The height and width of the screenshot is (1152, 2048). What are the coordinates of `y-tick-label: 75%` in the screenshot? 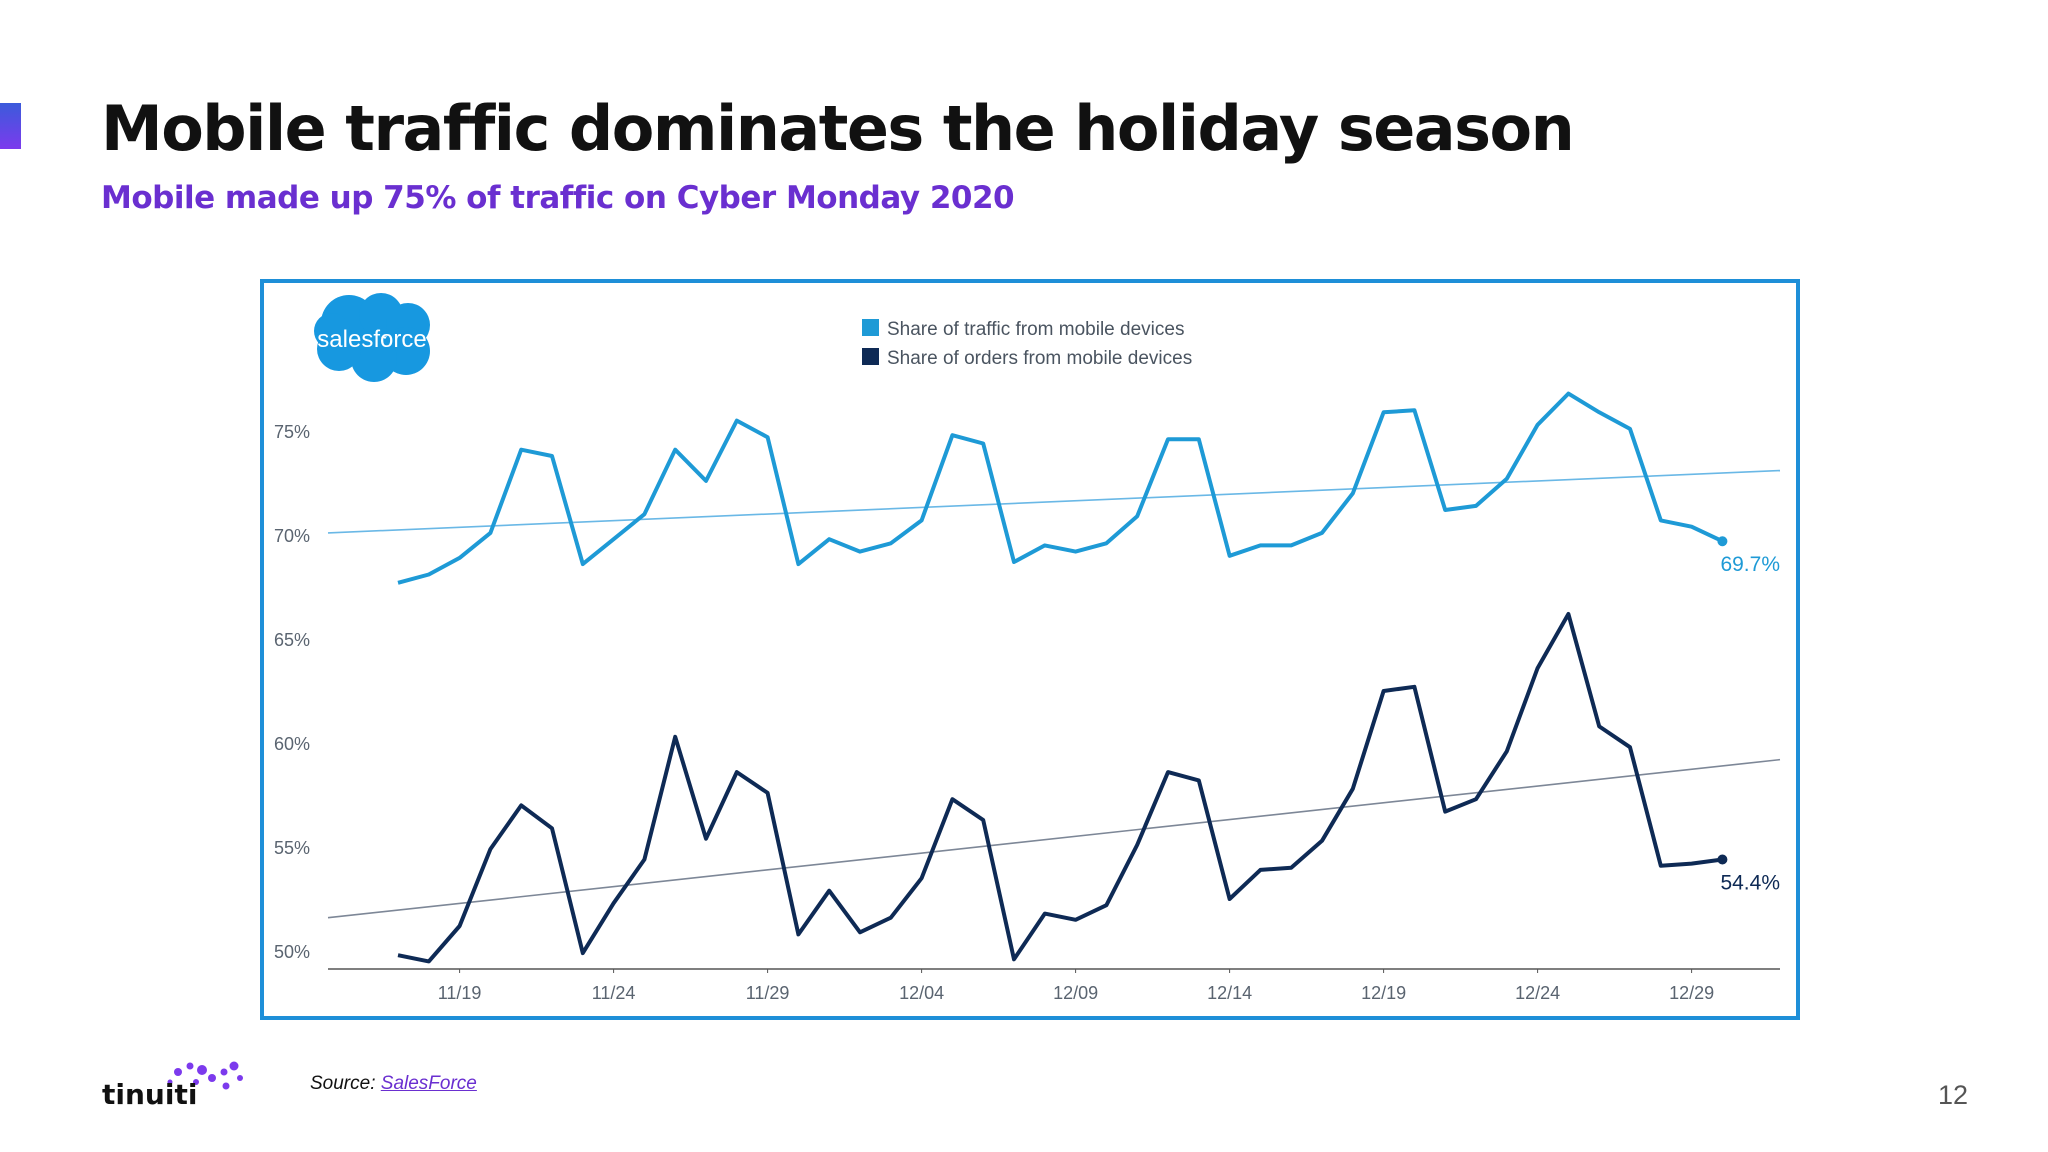 It's located at (292, 432).